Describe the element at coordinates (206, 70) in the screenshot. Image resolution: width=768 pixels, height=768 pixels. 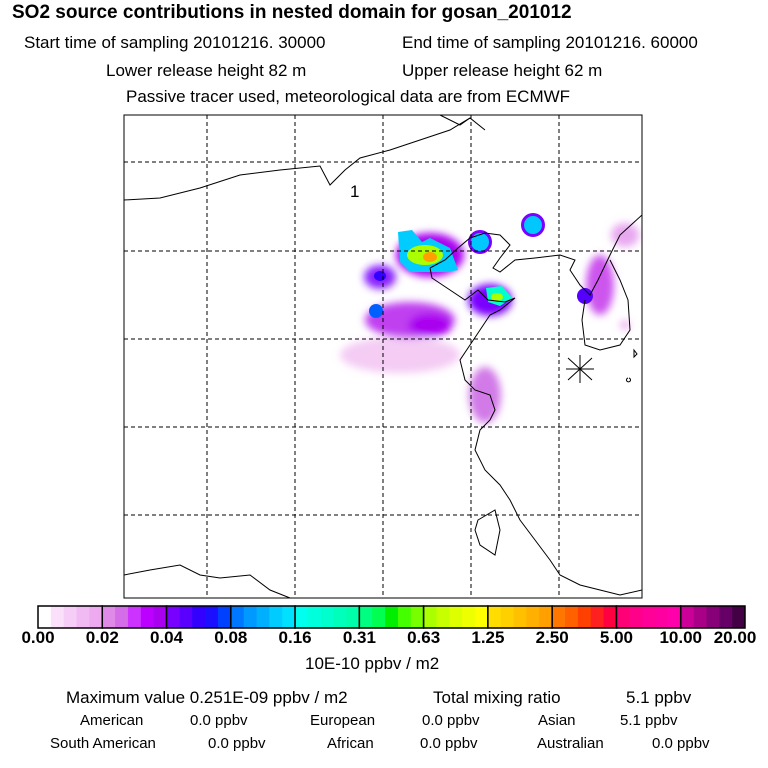
I see `lower-height: Lower release height 82 m` at that location.